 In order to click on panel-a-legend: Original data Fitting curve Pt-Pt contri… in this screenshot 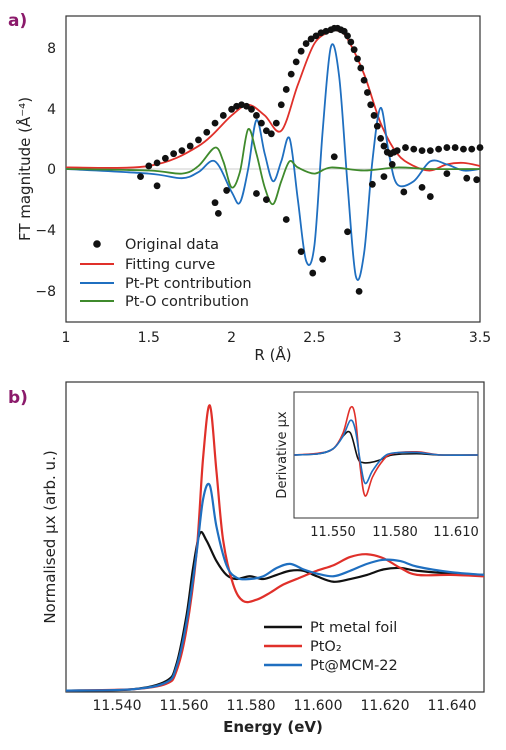, I will do `click(166, 273)`.